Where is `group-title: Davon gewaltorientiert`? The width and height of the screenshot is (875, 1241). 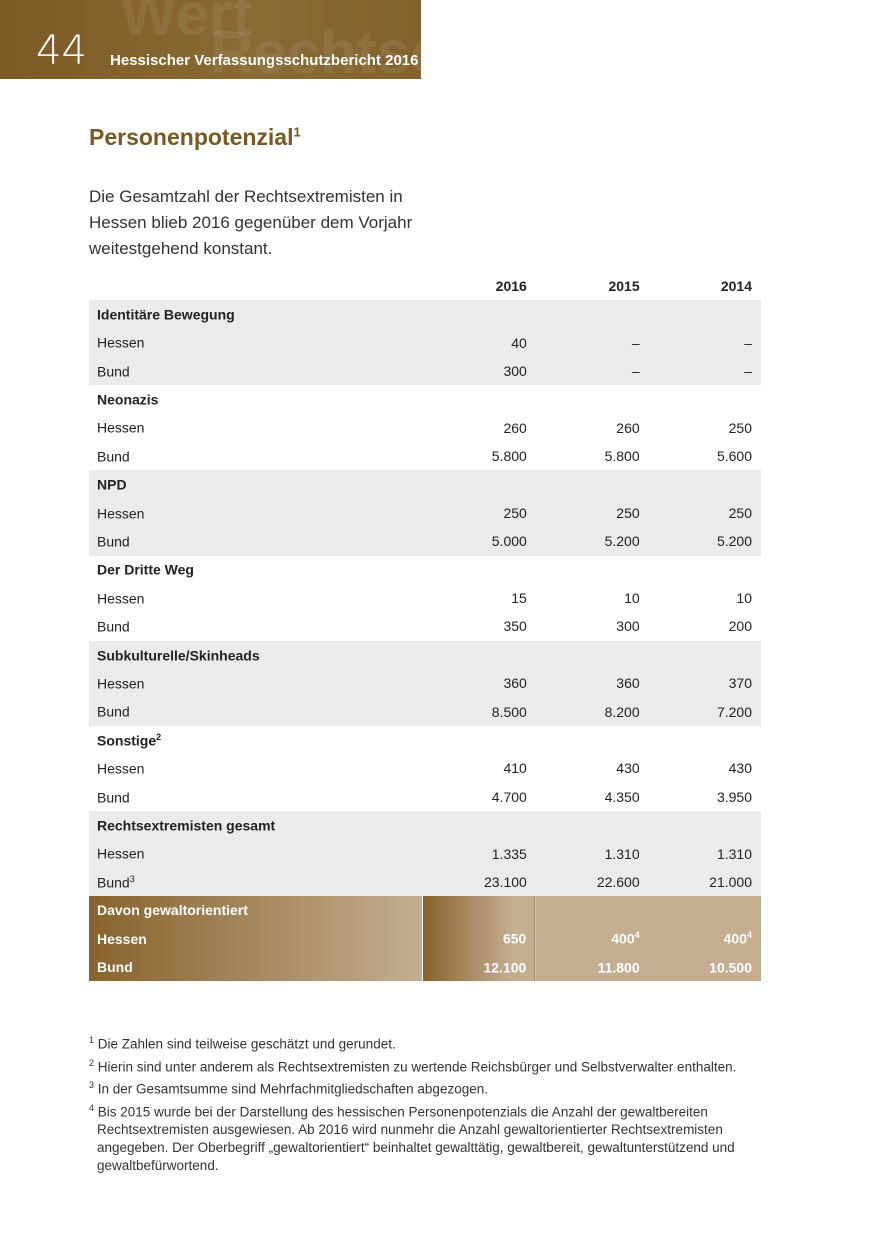 group-title: Davon gewaltorientiert is located at coordinates (256, 910).